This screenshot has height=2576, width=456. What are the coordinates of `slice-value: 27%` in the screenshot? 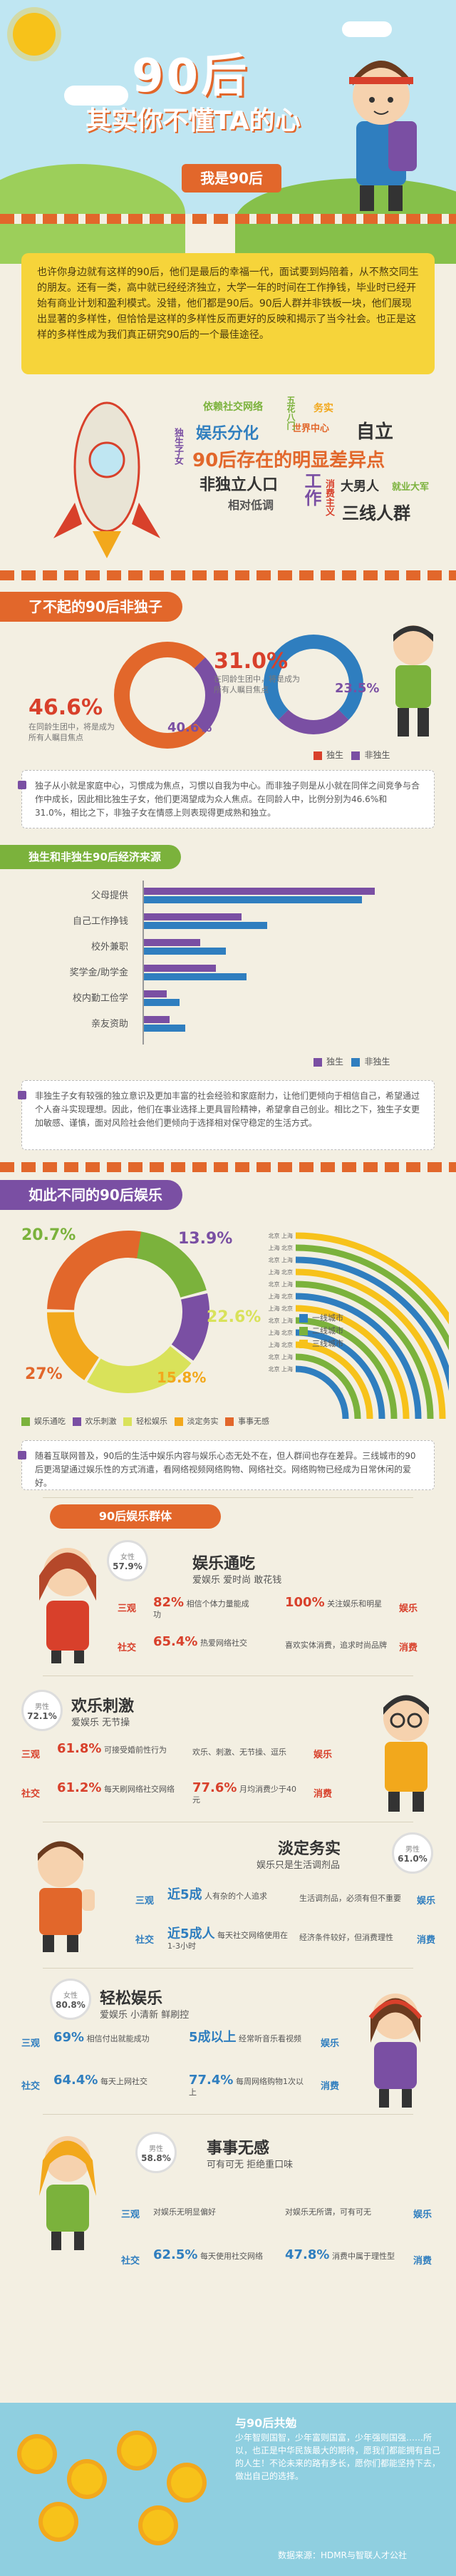 It's located at (44, 1374).